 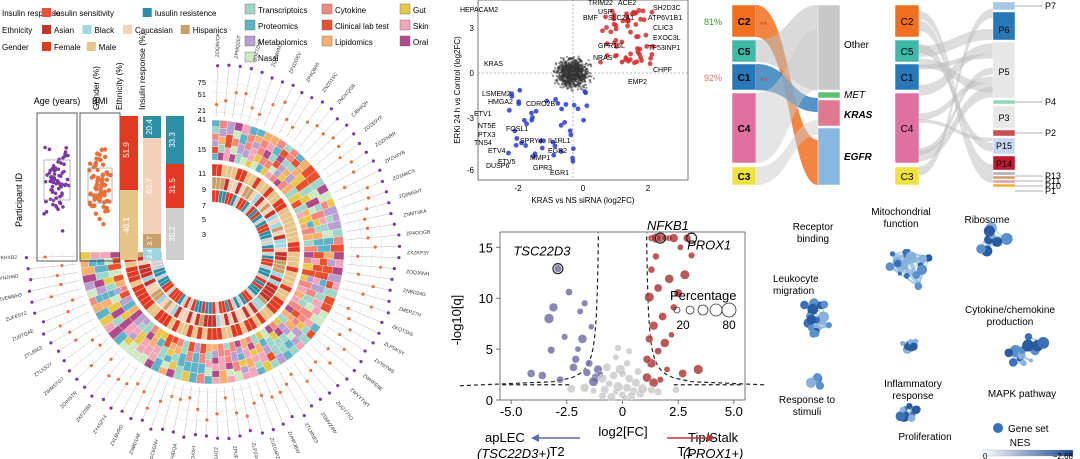 I want to click on legend-item-label: Asian, so click(x=64, y=30).